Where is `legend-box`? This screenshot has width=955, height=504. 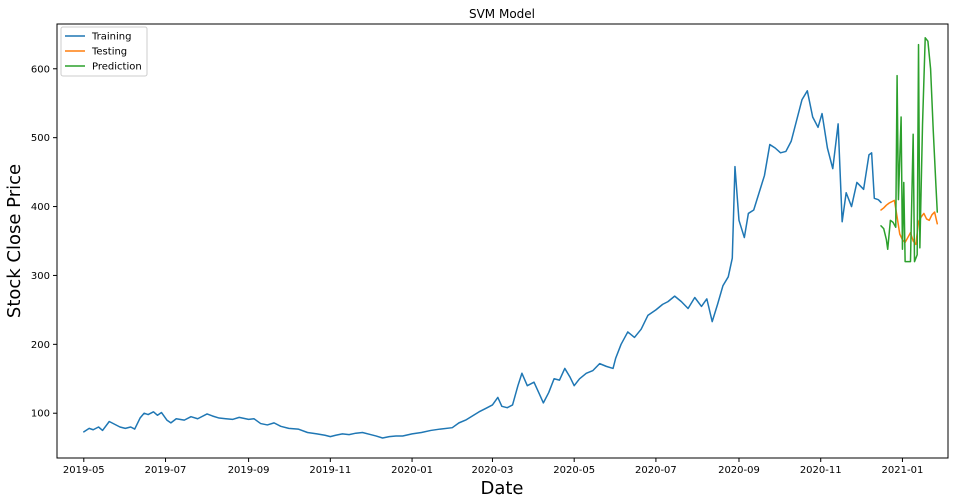
legend-box is located at coordinates (104, 51).